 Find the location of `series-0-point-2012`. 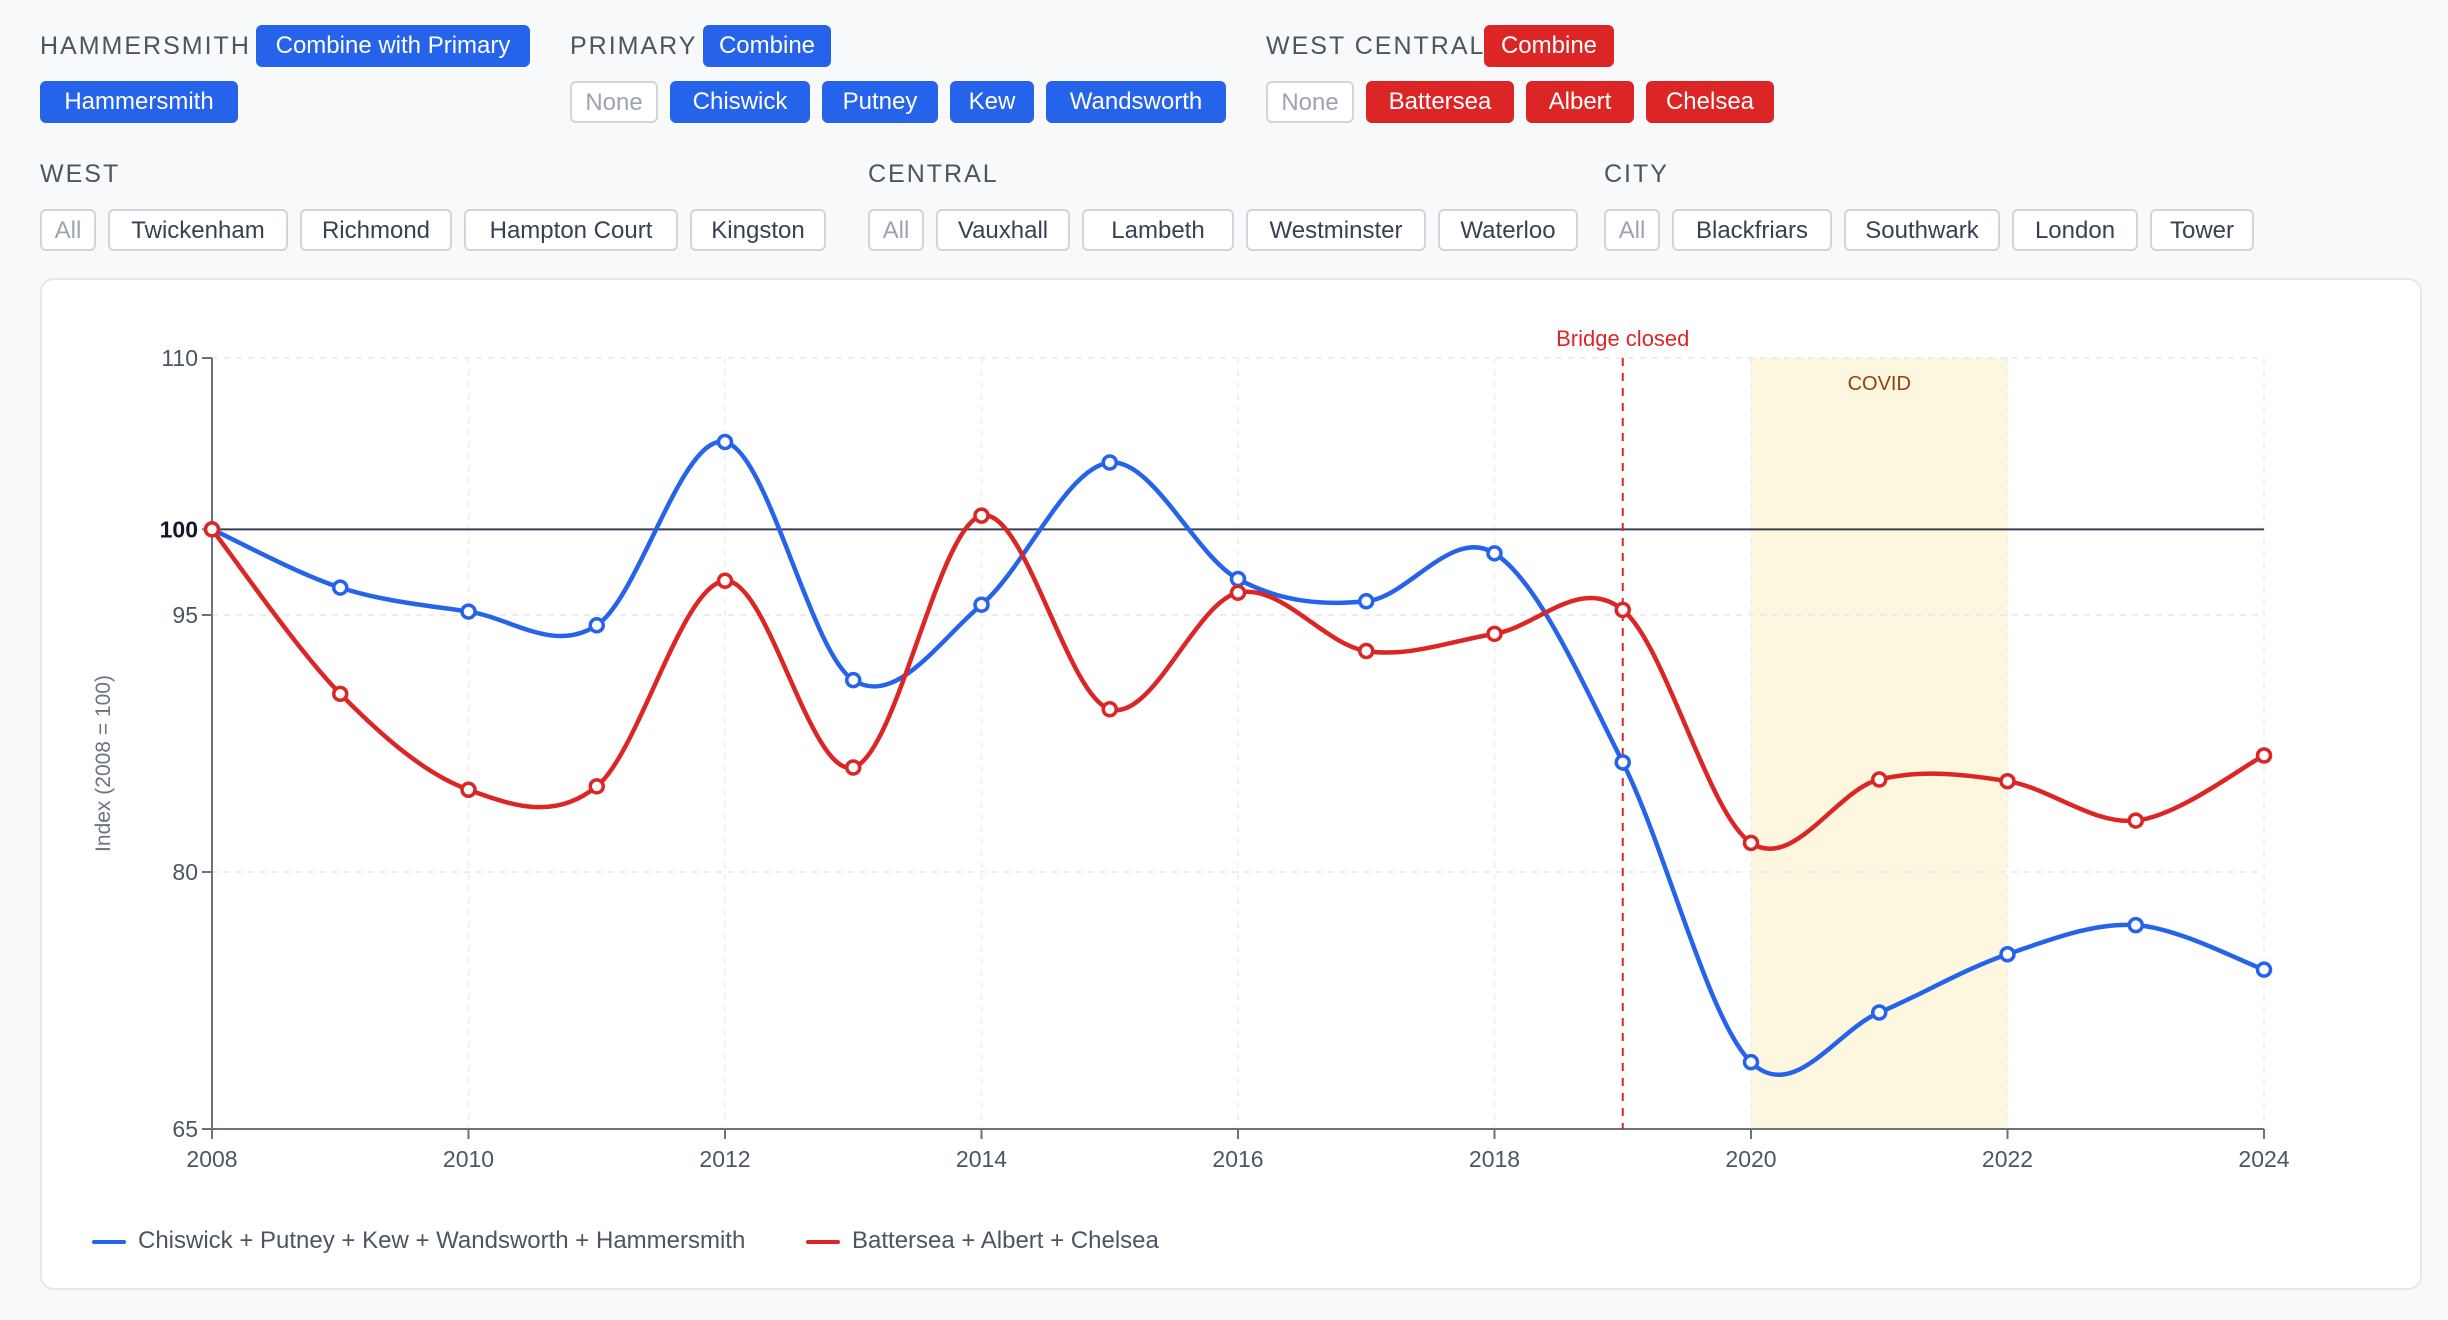

series-0-point-2012 is located at coordinates (725, 442).